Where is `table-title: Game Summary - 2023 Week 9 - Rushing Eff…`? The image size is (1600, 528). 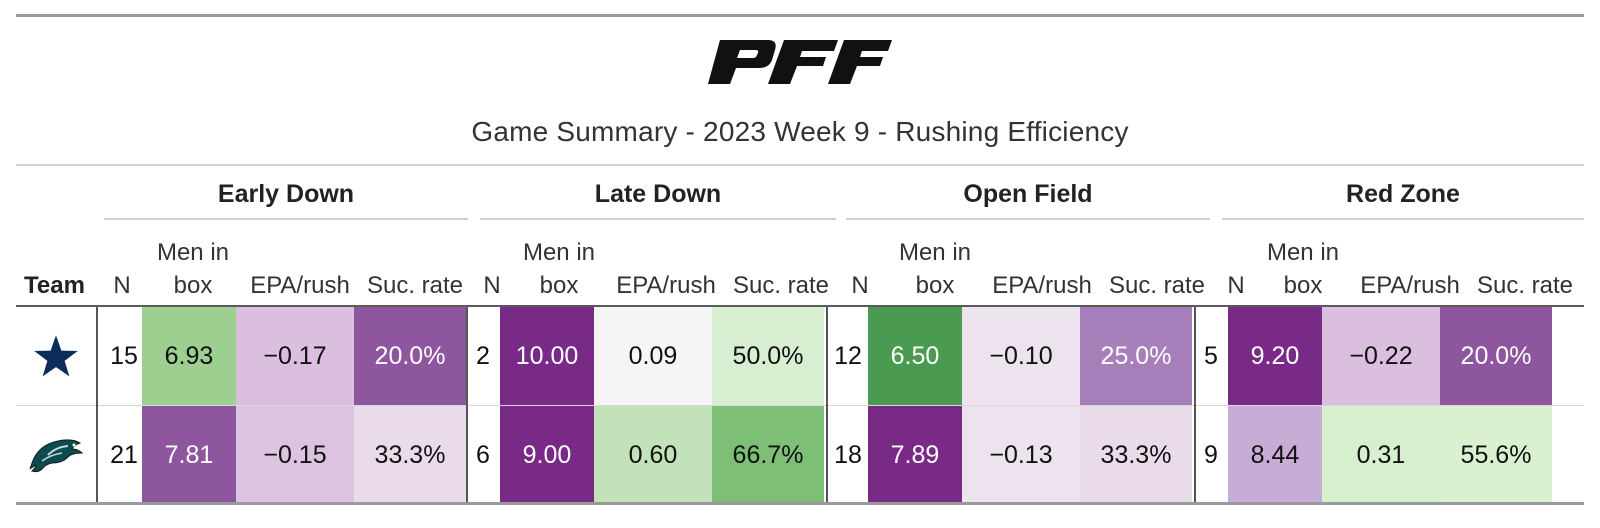
table-title: Game Summary - 2023 Week 9 - Rushing Eff… is located at coordinates (800, 131).